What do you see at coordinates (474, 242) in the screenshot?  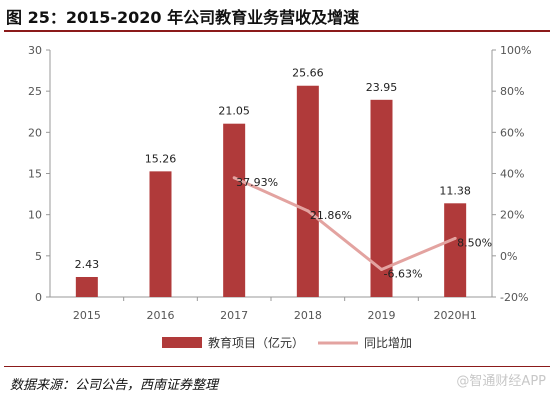 I see `line-value-label: 8.50%` at bounding box center [474, 242].